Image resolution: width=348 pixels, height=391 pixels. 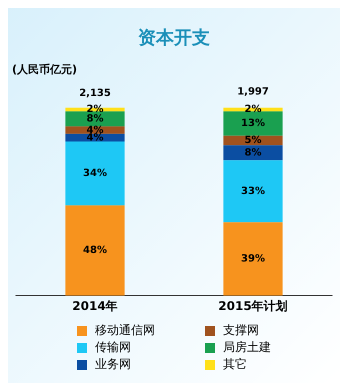 What do you see at coordinates (247, 347) in the screenshot?
I see `legend-label: 局房土建` at bounding box center [247, 347].